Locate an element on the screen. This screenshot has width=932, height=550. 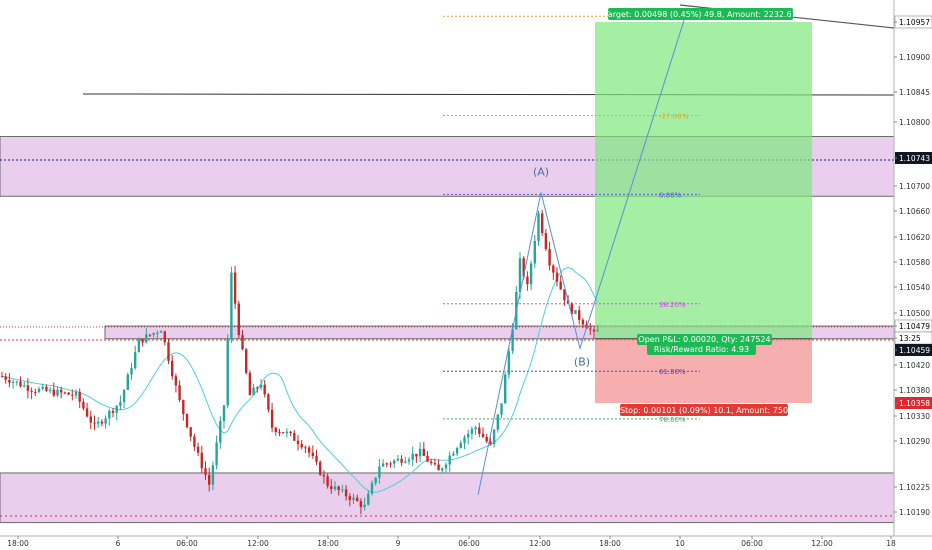
price-axis-bg is located at coordinates (913, 268).